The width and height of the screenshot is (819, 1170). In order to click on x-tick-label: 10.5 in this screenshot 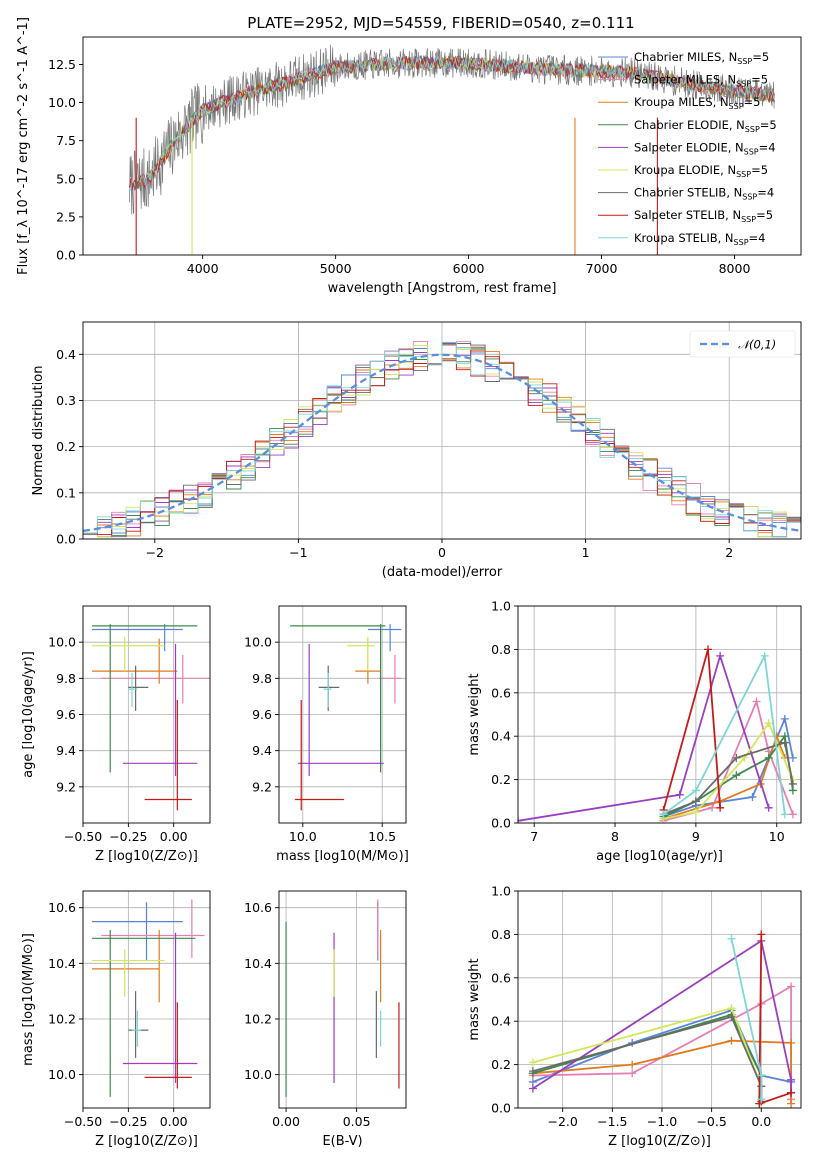, I will do `click(382, 836)`.